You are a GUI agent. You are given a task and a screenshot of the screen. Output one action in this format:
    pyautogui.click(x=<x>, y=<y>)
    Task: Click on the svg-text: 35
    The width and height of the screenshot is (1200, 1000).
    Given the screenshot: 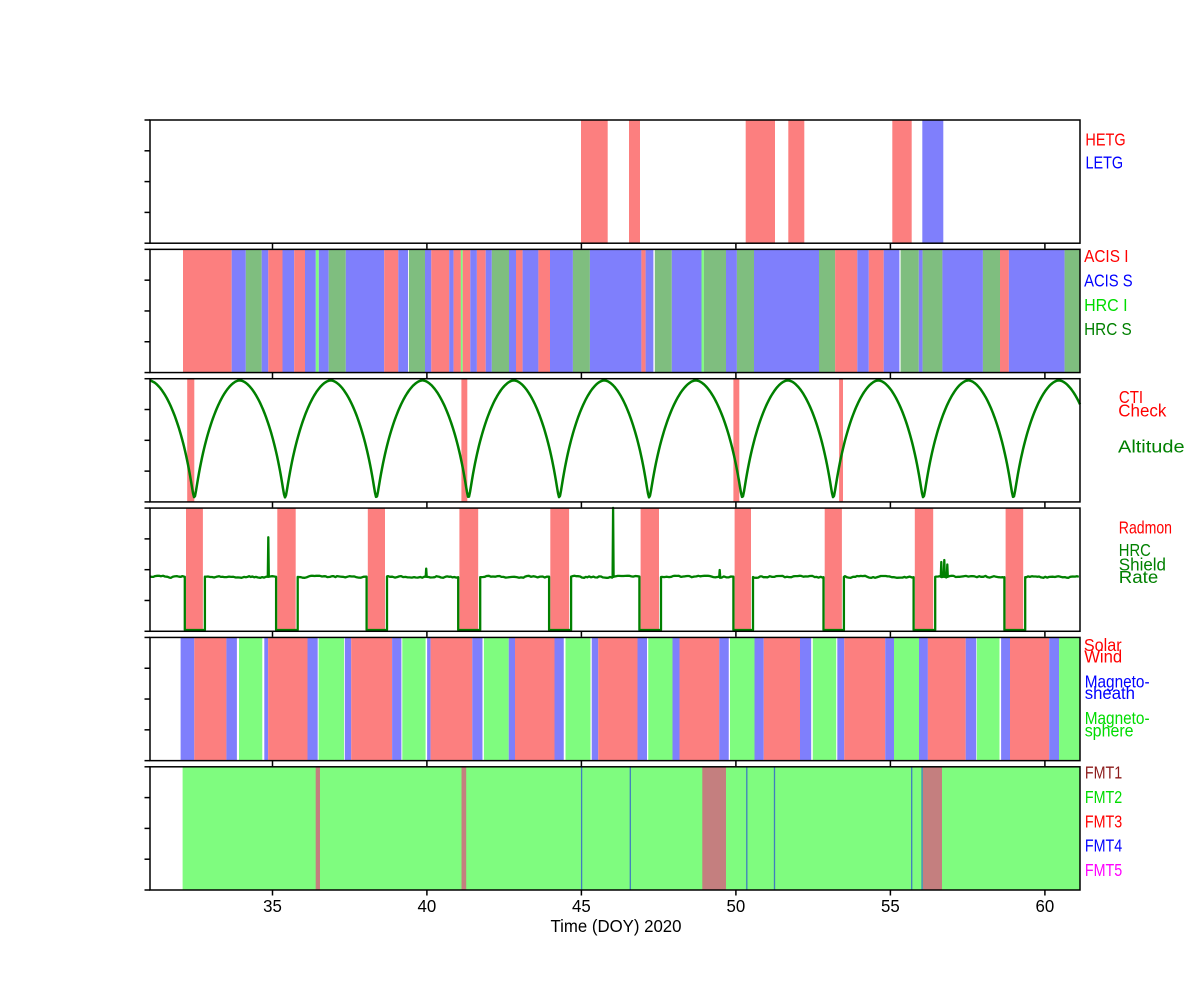 What is the action you would take?
    pyautogui.click(x=272, y=906)
    